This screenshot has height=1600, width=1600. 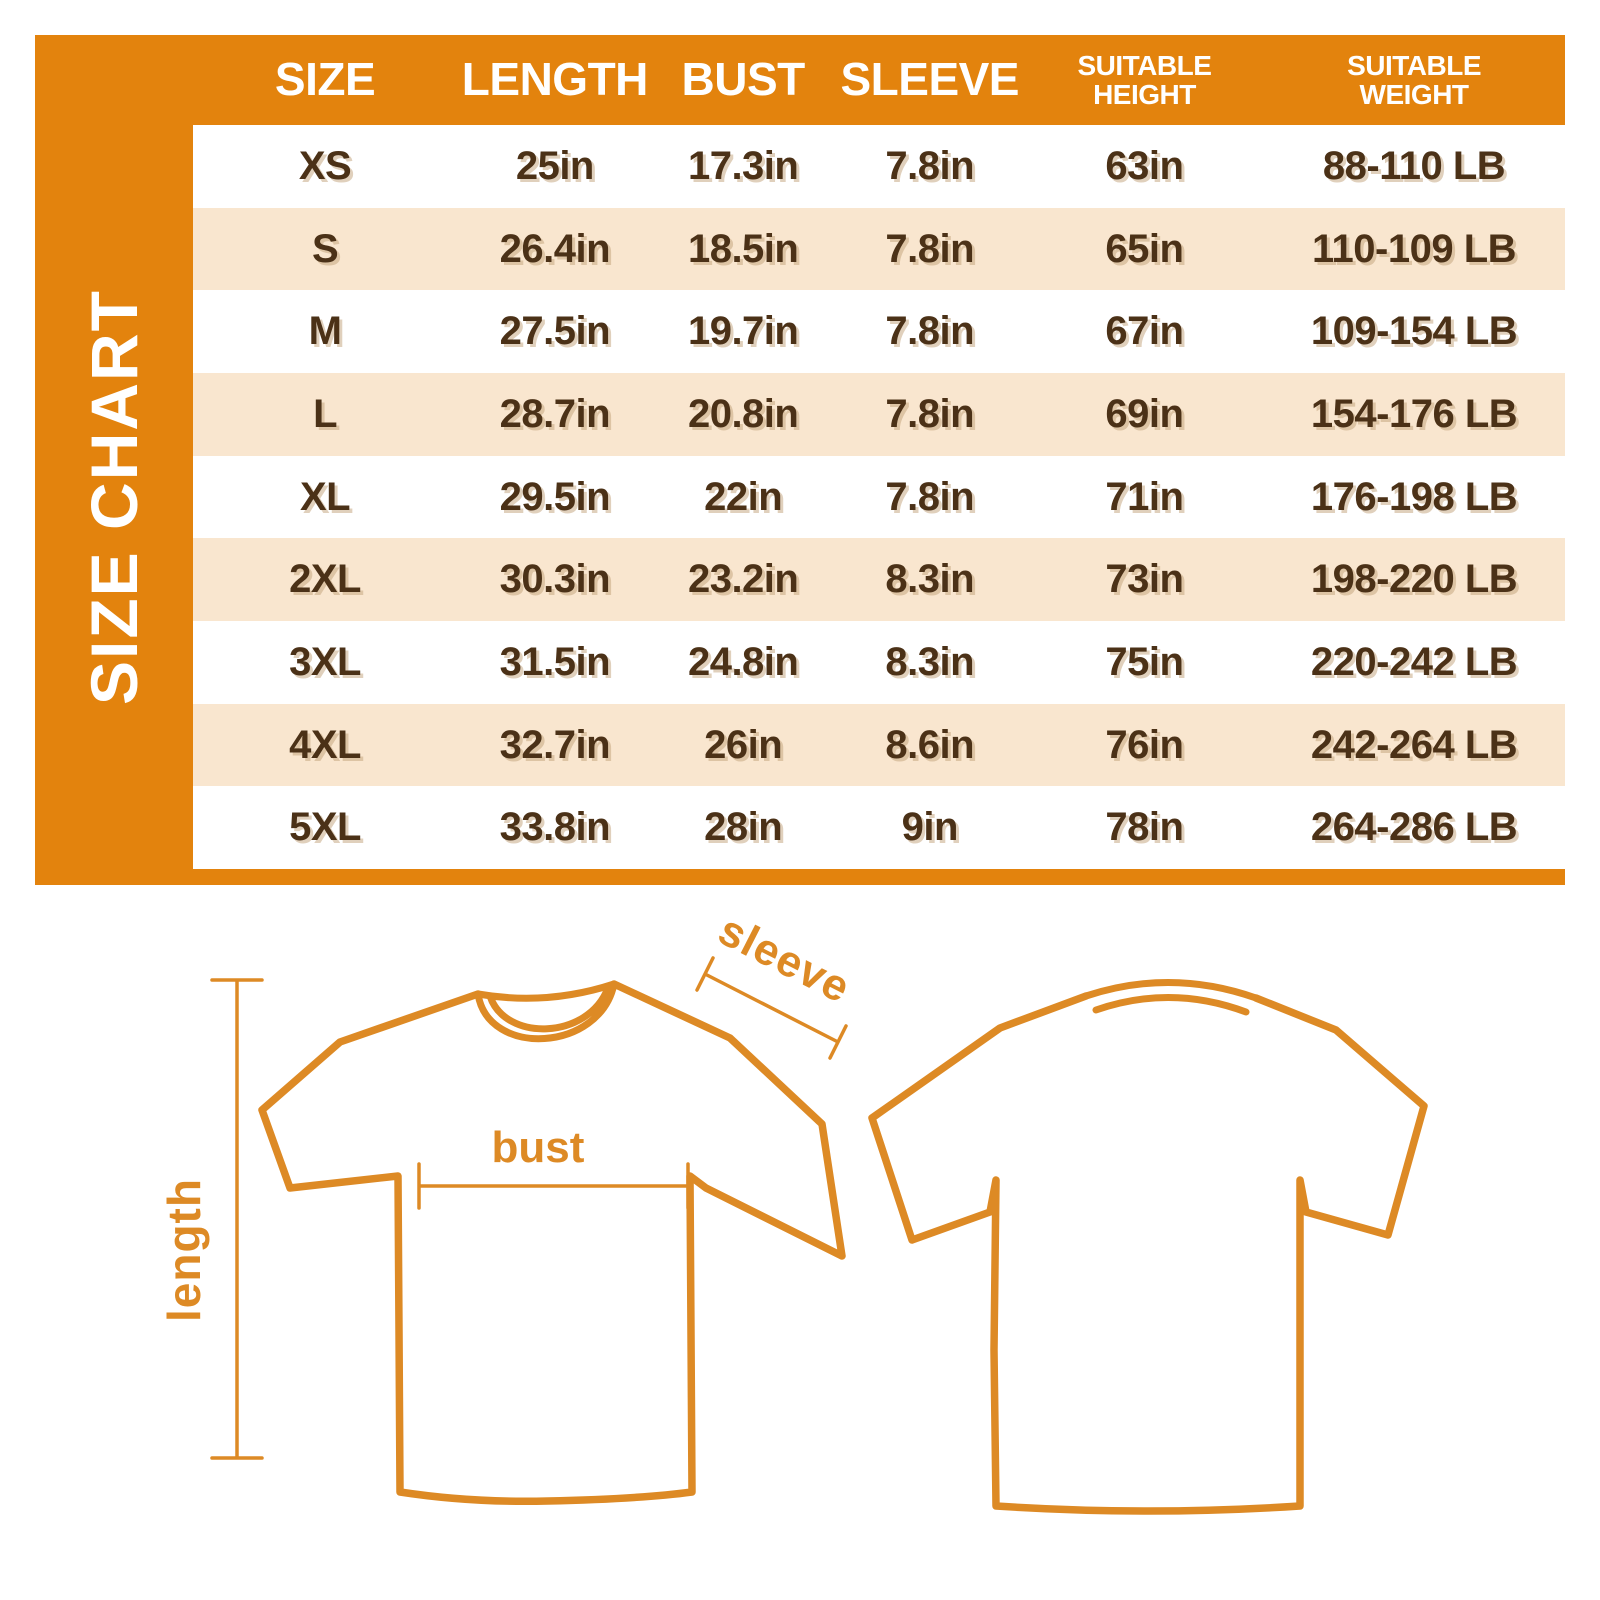 I want to click on table-row-4xl: 4XL 32.7in 26in 8.6in 76in 242-264 LB, so click(x=879, y=745).